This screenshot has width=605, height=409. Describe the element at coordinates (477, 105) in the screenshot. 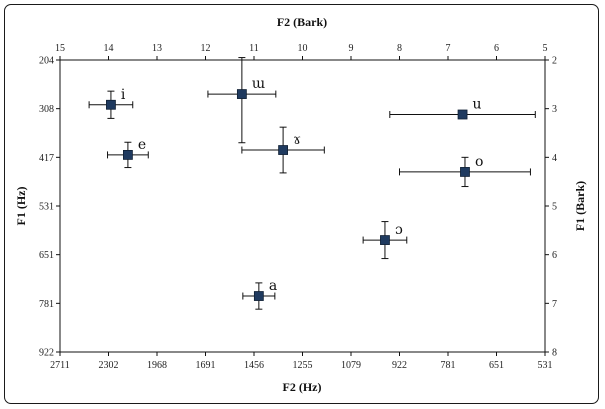

I see `vowel-label: u` at that location.